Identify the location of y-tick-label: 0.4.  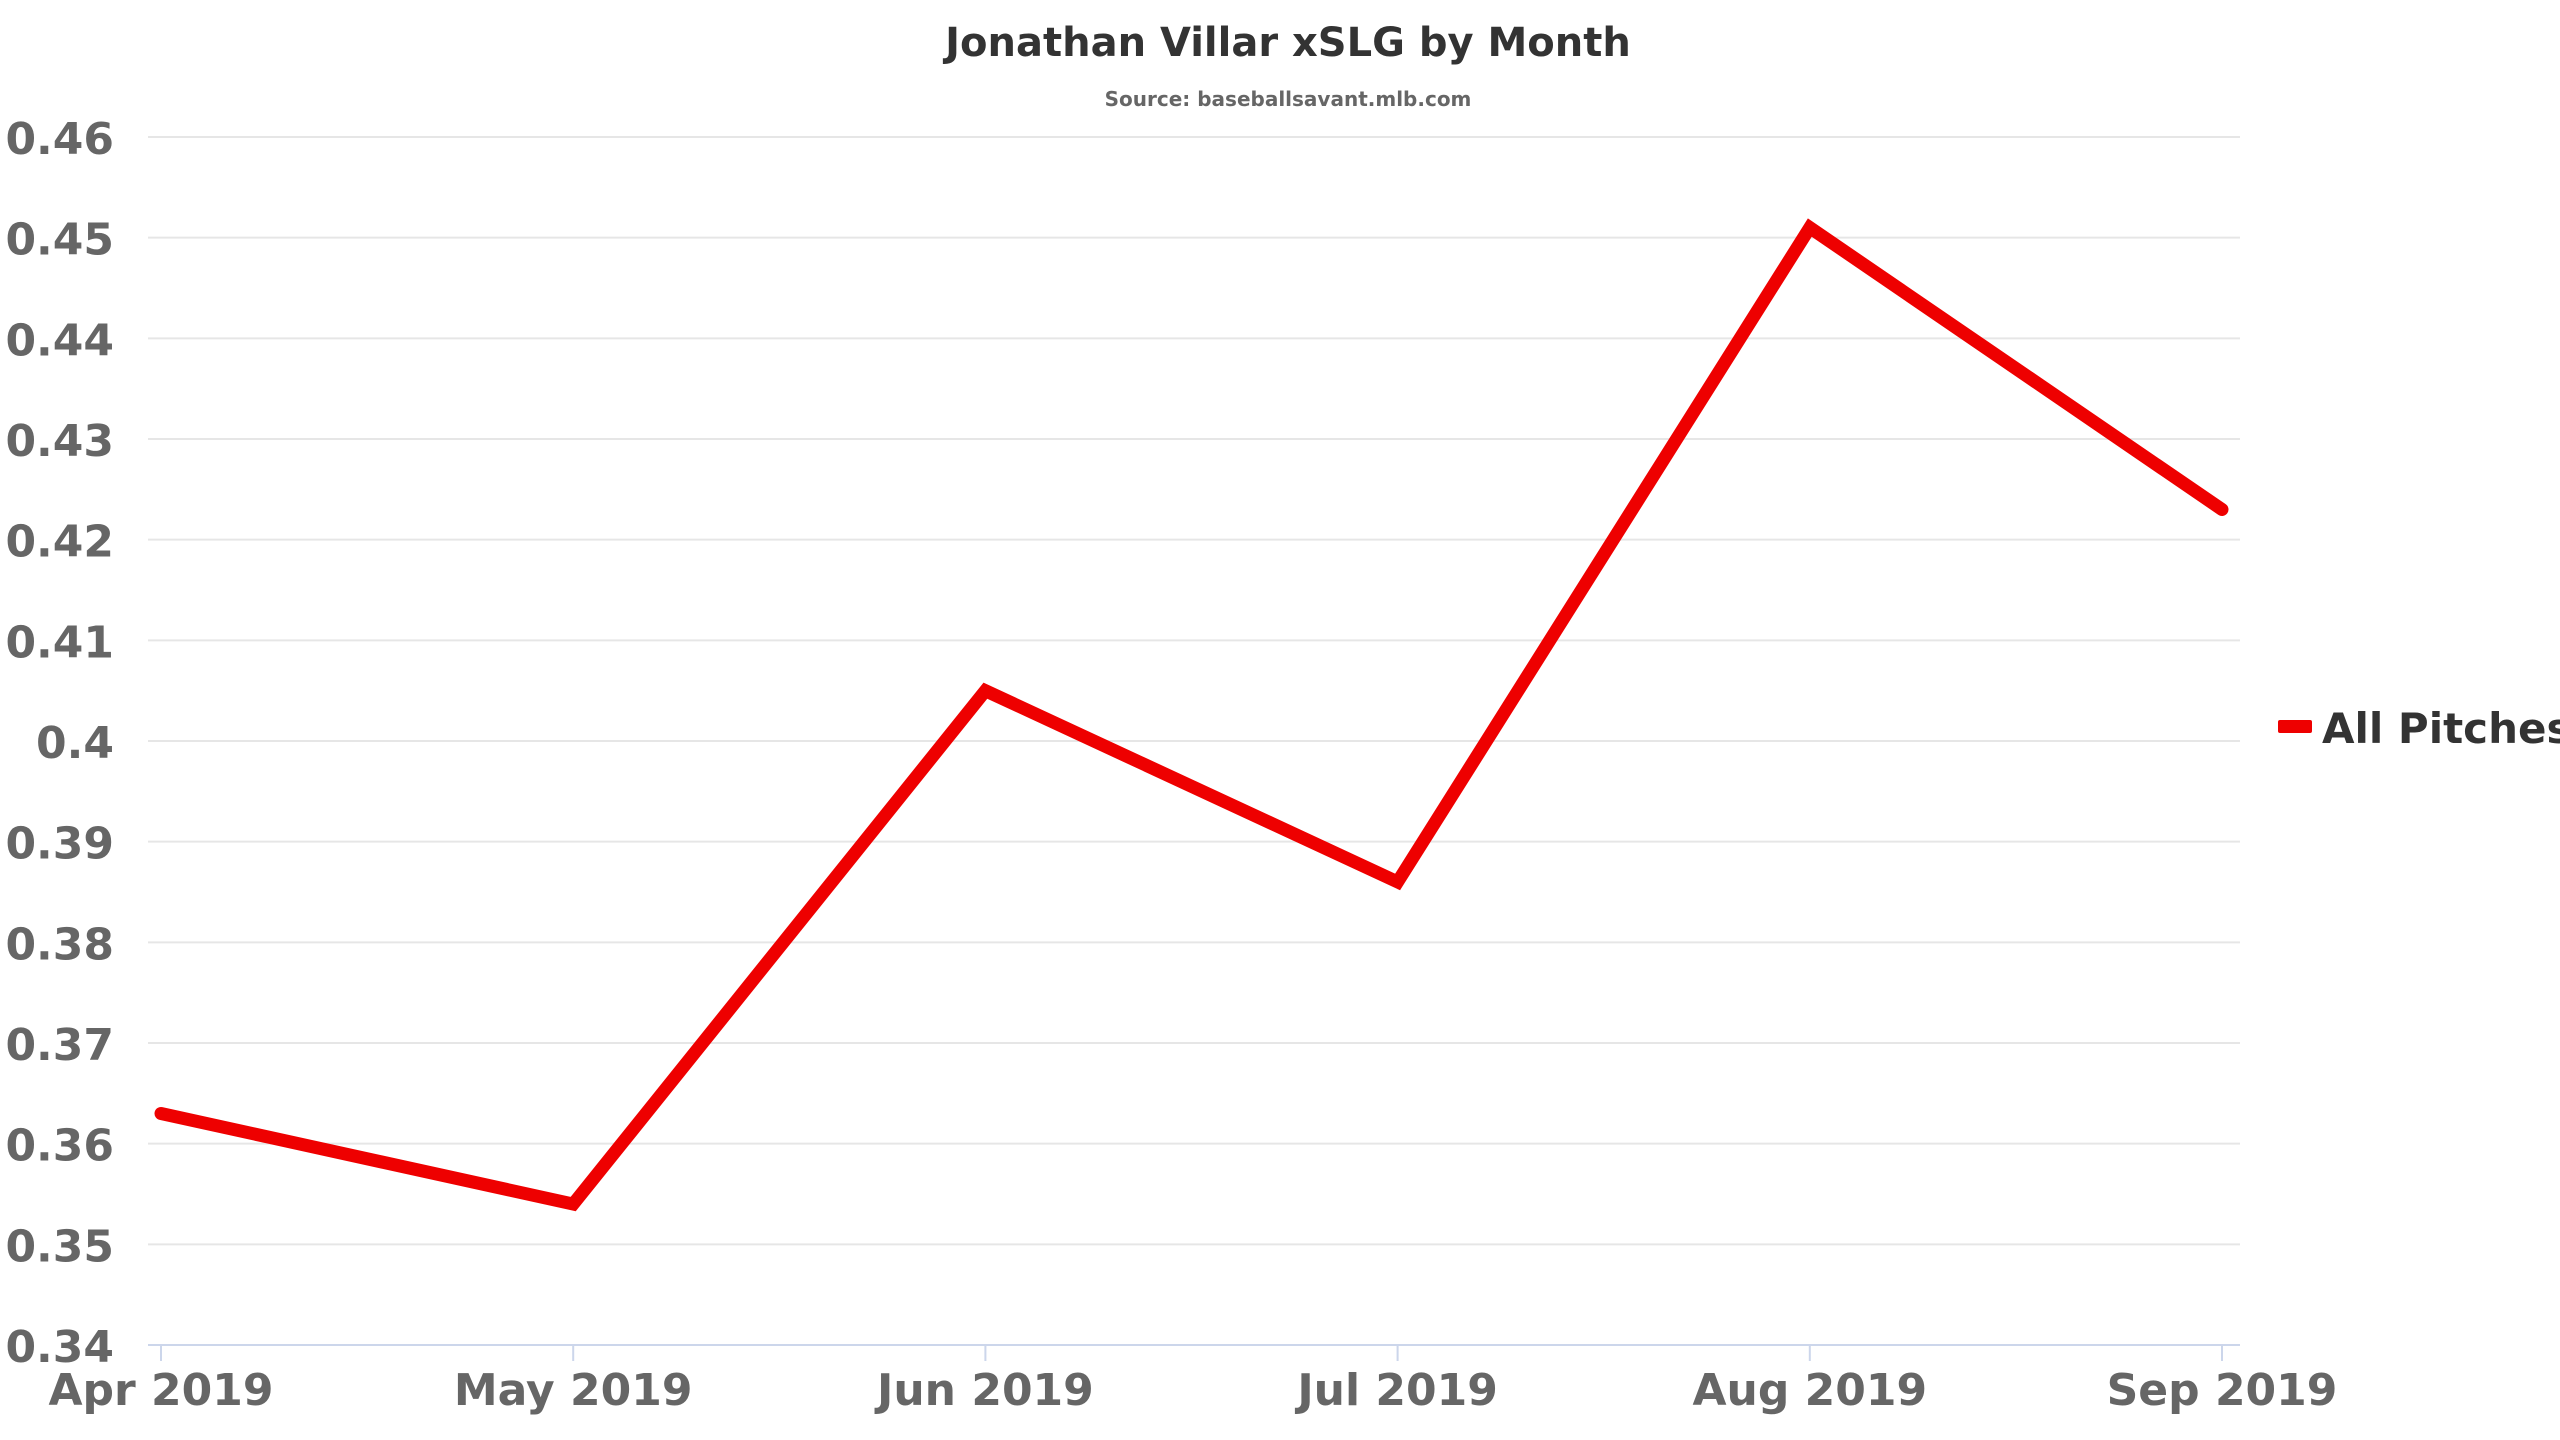
(75, 743).